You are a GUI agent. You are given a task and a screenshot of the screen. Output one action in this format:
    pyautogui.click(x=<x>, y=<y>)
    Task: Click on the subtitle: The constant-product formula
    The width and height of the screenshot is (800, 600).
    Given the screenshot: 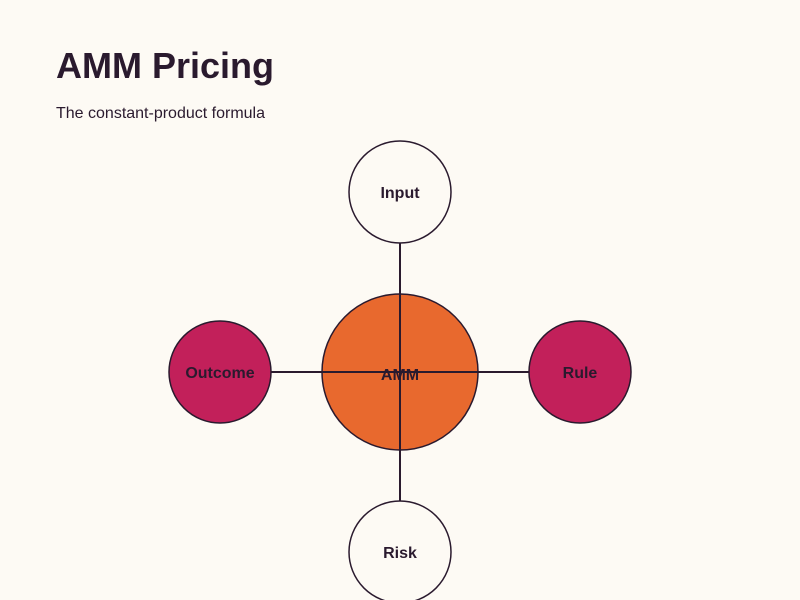 What is the action you would take?
    pyautogui.click(x=160, y=113)
    